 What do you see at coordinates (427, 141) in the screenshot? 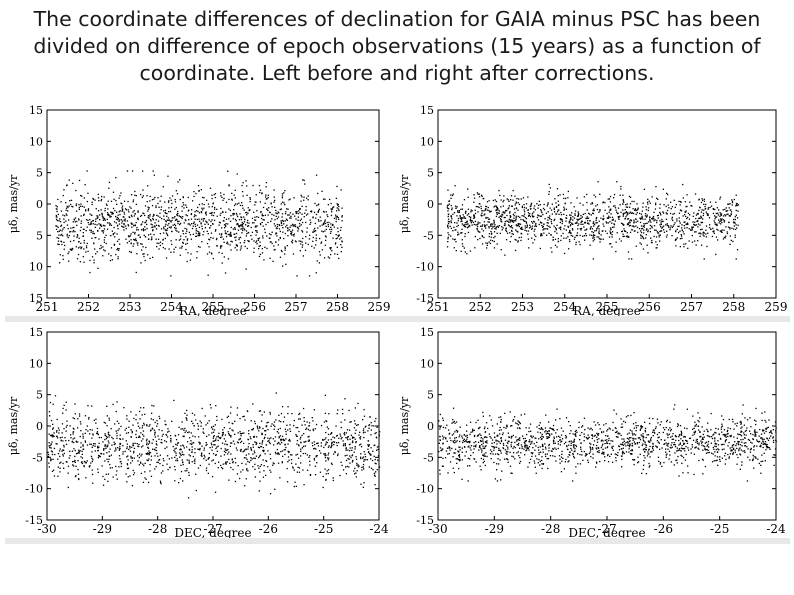
I see `chart-1-y-tick-label: 10` at bounding box center [427, 141].